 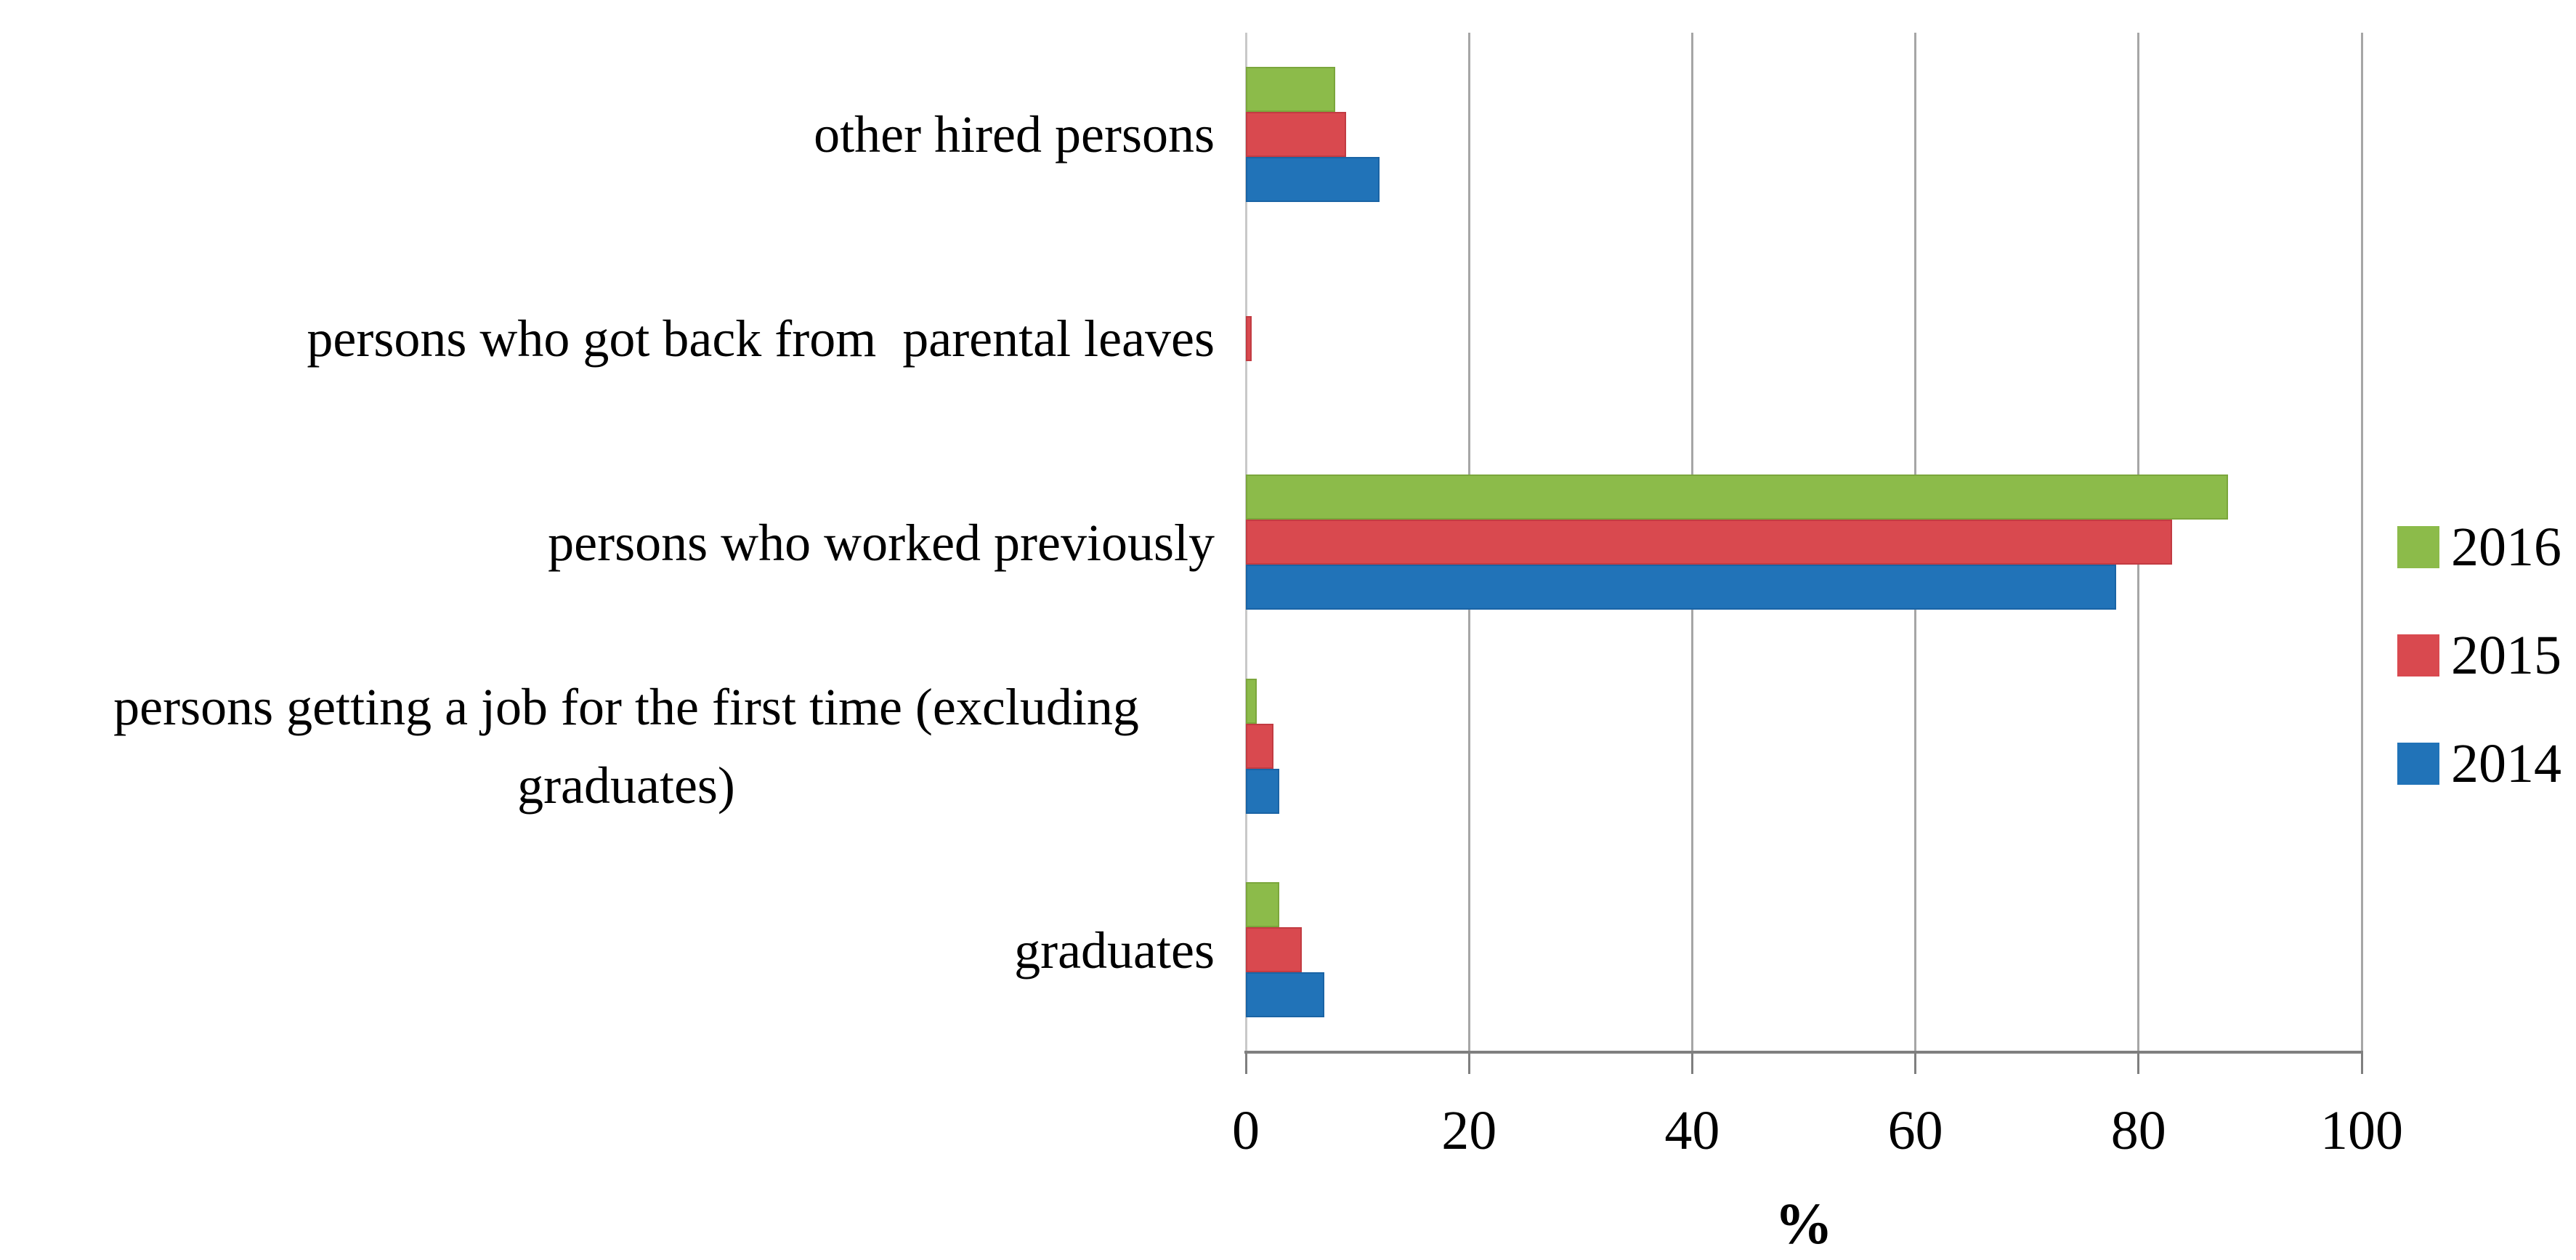 I want to click on legend-item-2014: 2014, so click(x=2479, y=763).